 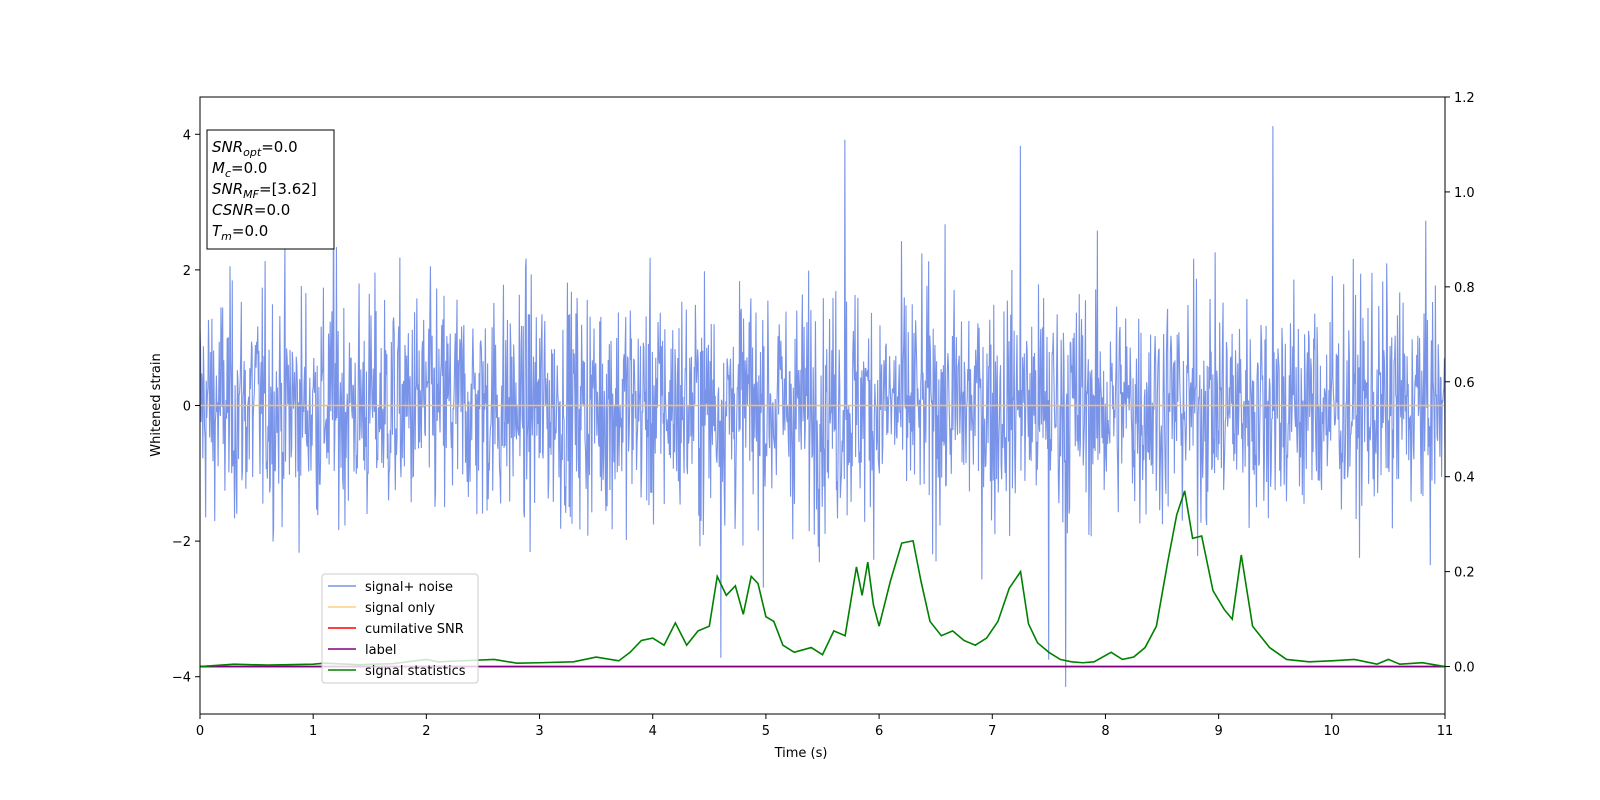 What do you see at coordinates (187, 135) in the screenshot?
I see `y-tick-label: 4` at bounding box center [187, 135].